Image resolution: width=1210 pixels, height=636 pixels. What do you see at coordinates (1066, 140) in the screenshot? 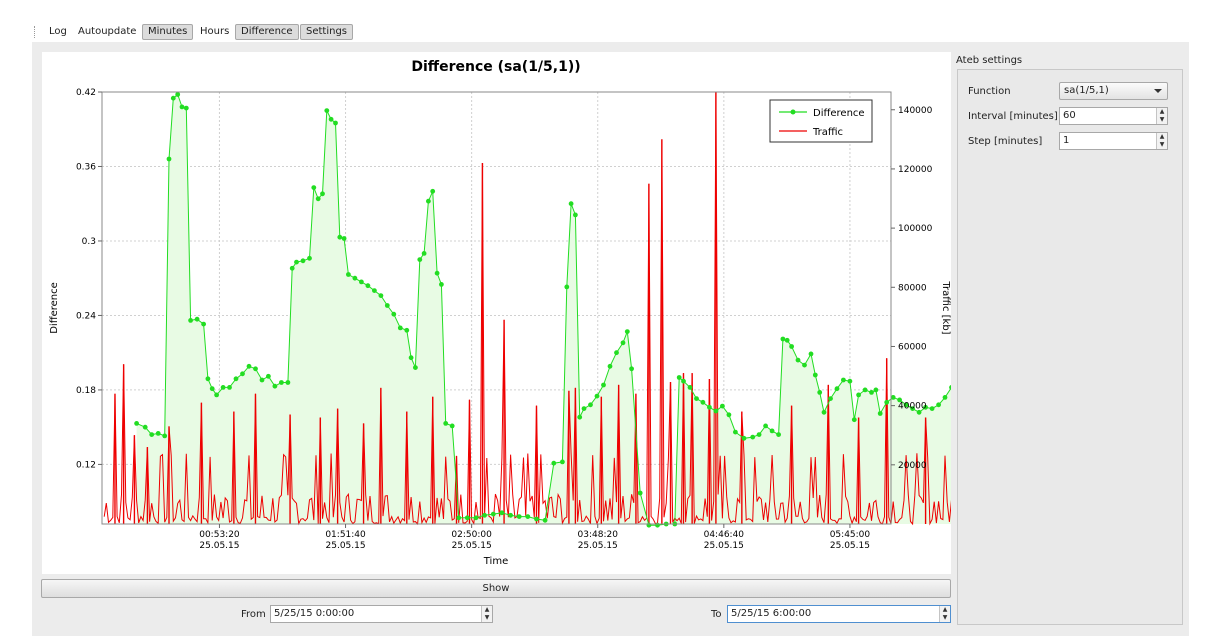
I see `step-value: 1` at bounding box center [1066, 140].